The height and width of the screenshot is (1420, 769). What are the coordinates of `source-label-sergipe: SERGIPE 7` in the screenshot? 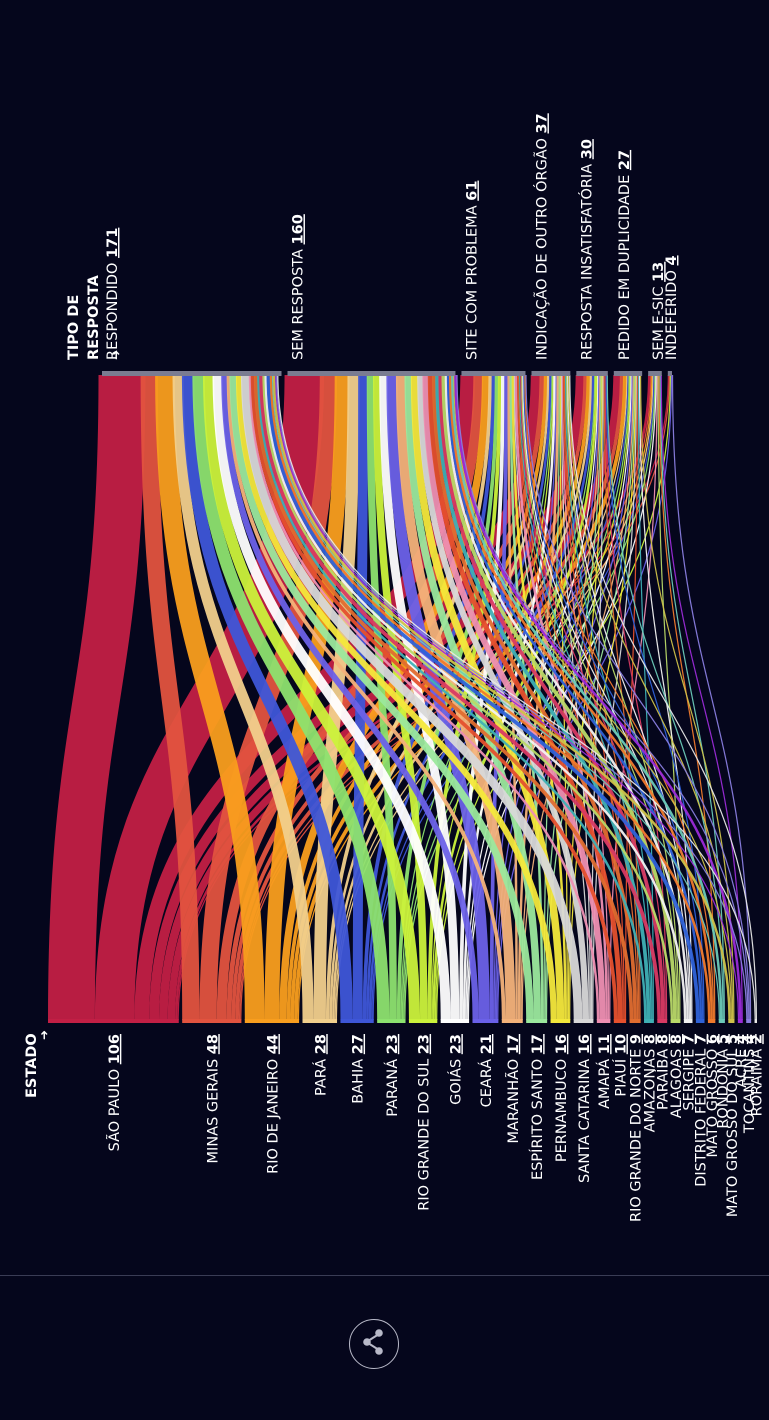 It's located at (690, 1072).